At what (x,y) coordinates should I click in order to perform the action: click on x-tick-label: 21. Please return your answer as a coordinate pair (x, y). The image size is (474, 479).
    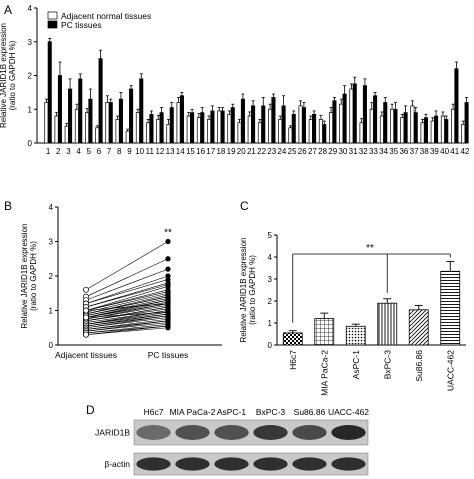
    Looking at the image, I should click on (251, 151).